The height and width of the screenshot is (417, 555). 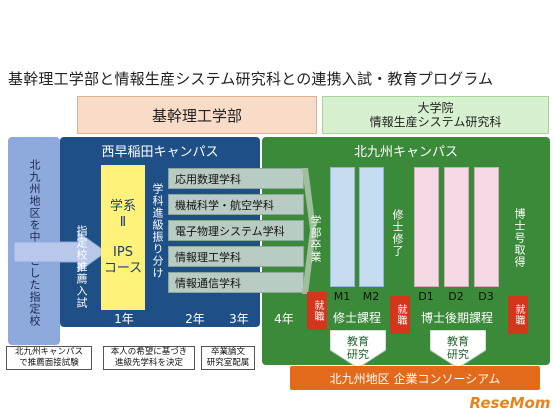 I want to click on dept-mechanical-aerospace: 機械科学・航空学科, so click(x=236, y=204).